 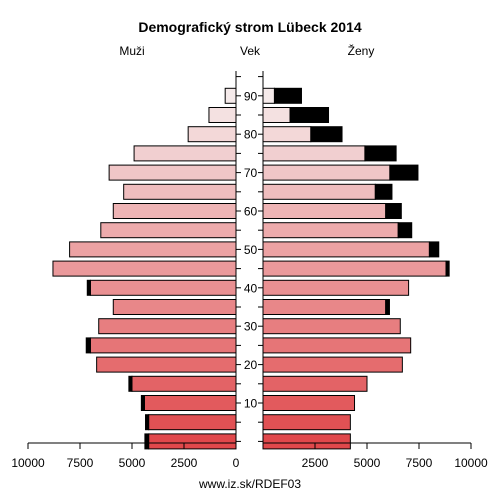 What do you see at coordinates (251, 288) in the screenshot?
I see `age-tick-label: 40` at bounding box center [251, 288].